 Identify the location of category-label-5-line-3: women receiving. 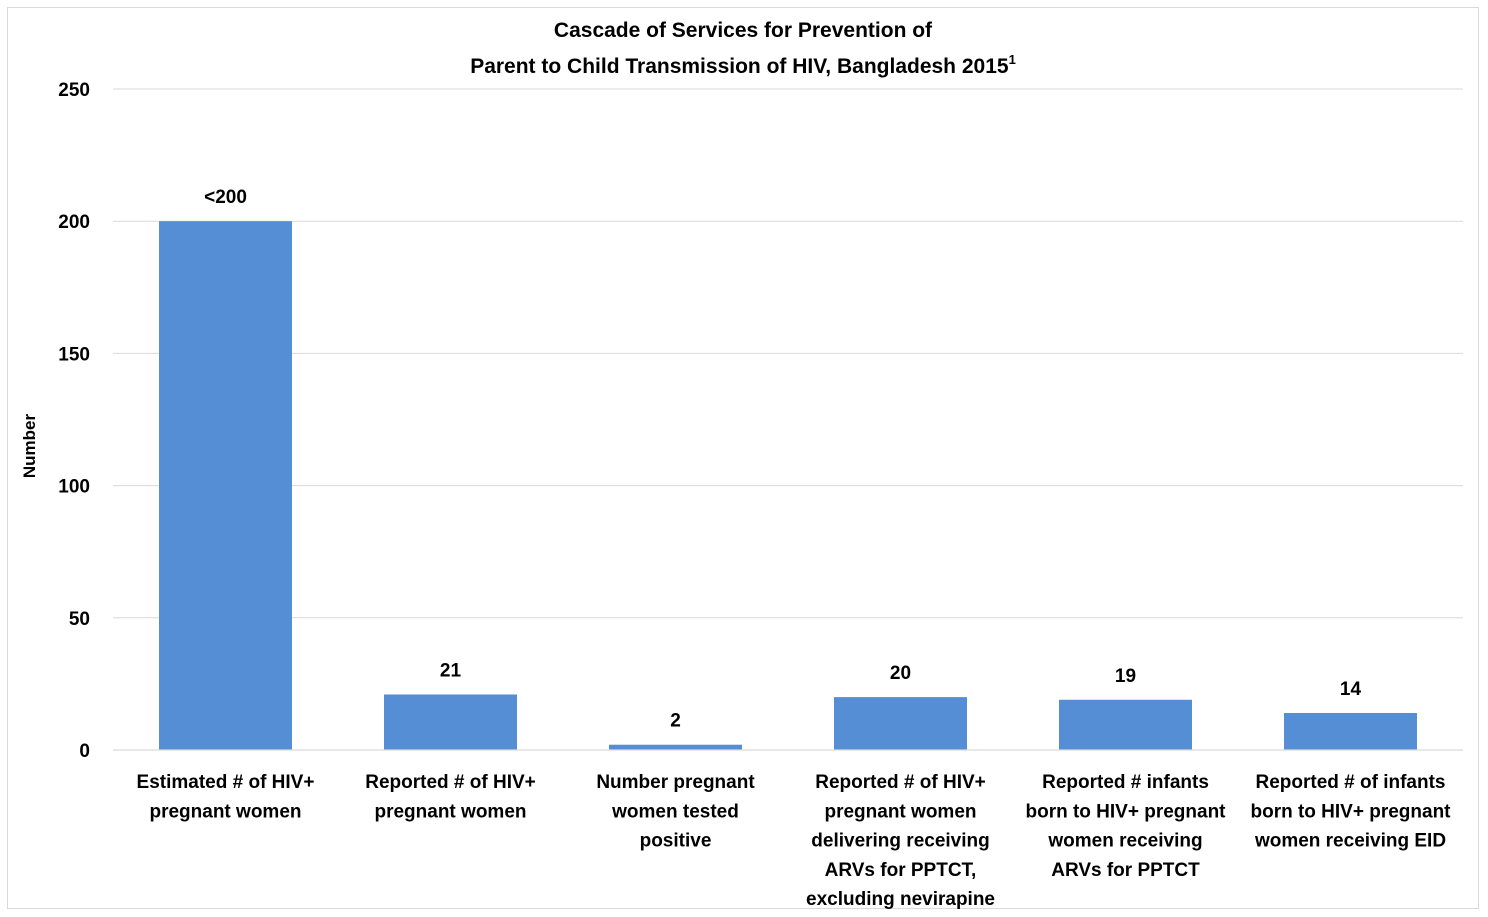
(1124, 841).